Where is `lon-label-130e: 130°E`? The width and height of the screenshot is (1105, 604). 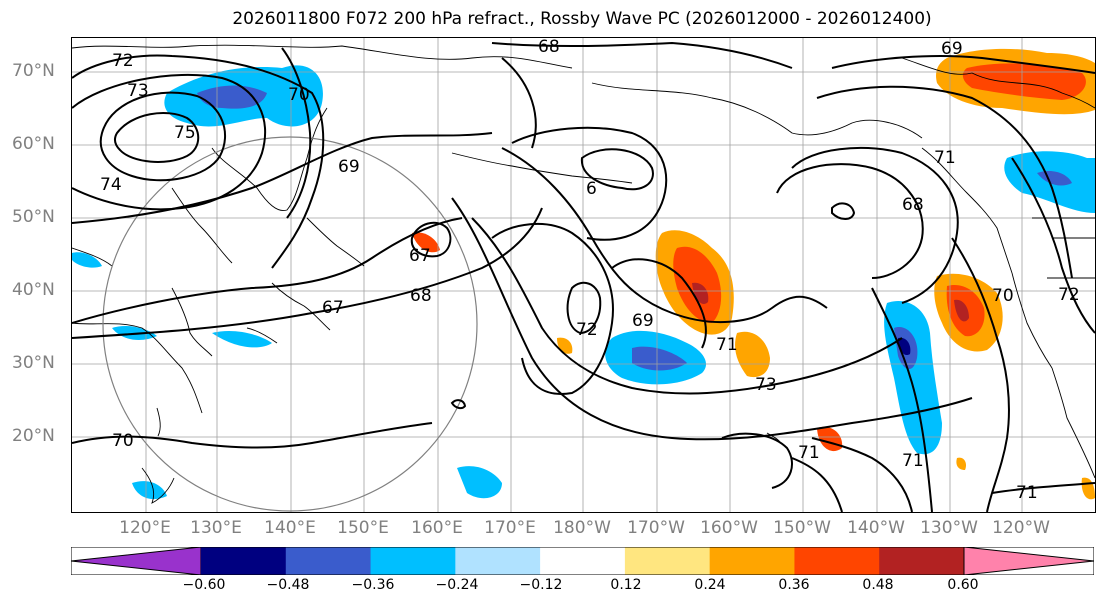 lon-label-130e: 130°E is located at coordinates (216, 528).